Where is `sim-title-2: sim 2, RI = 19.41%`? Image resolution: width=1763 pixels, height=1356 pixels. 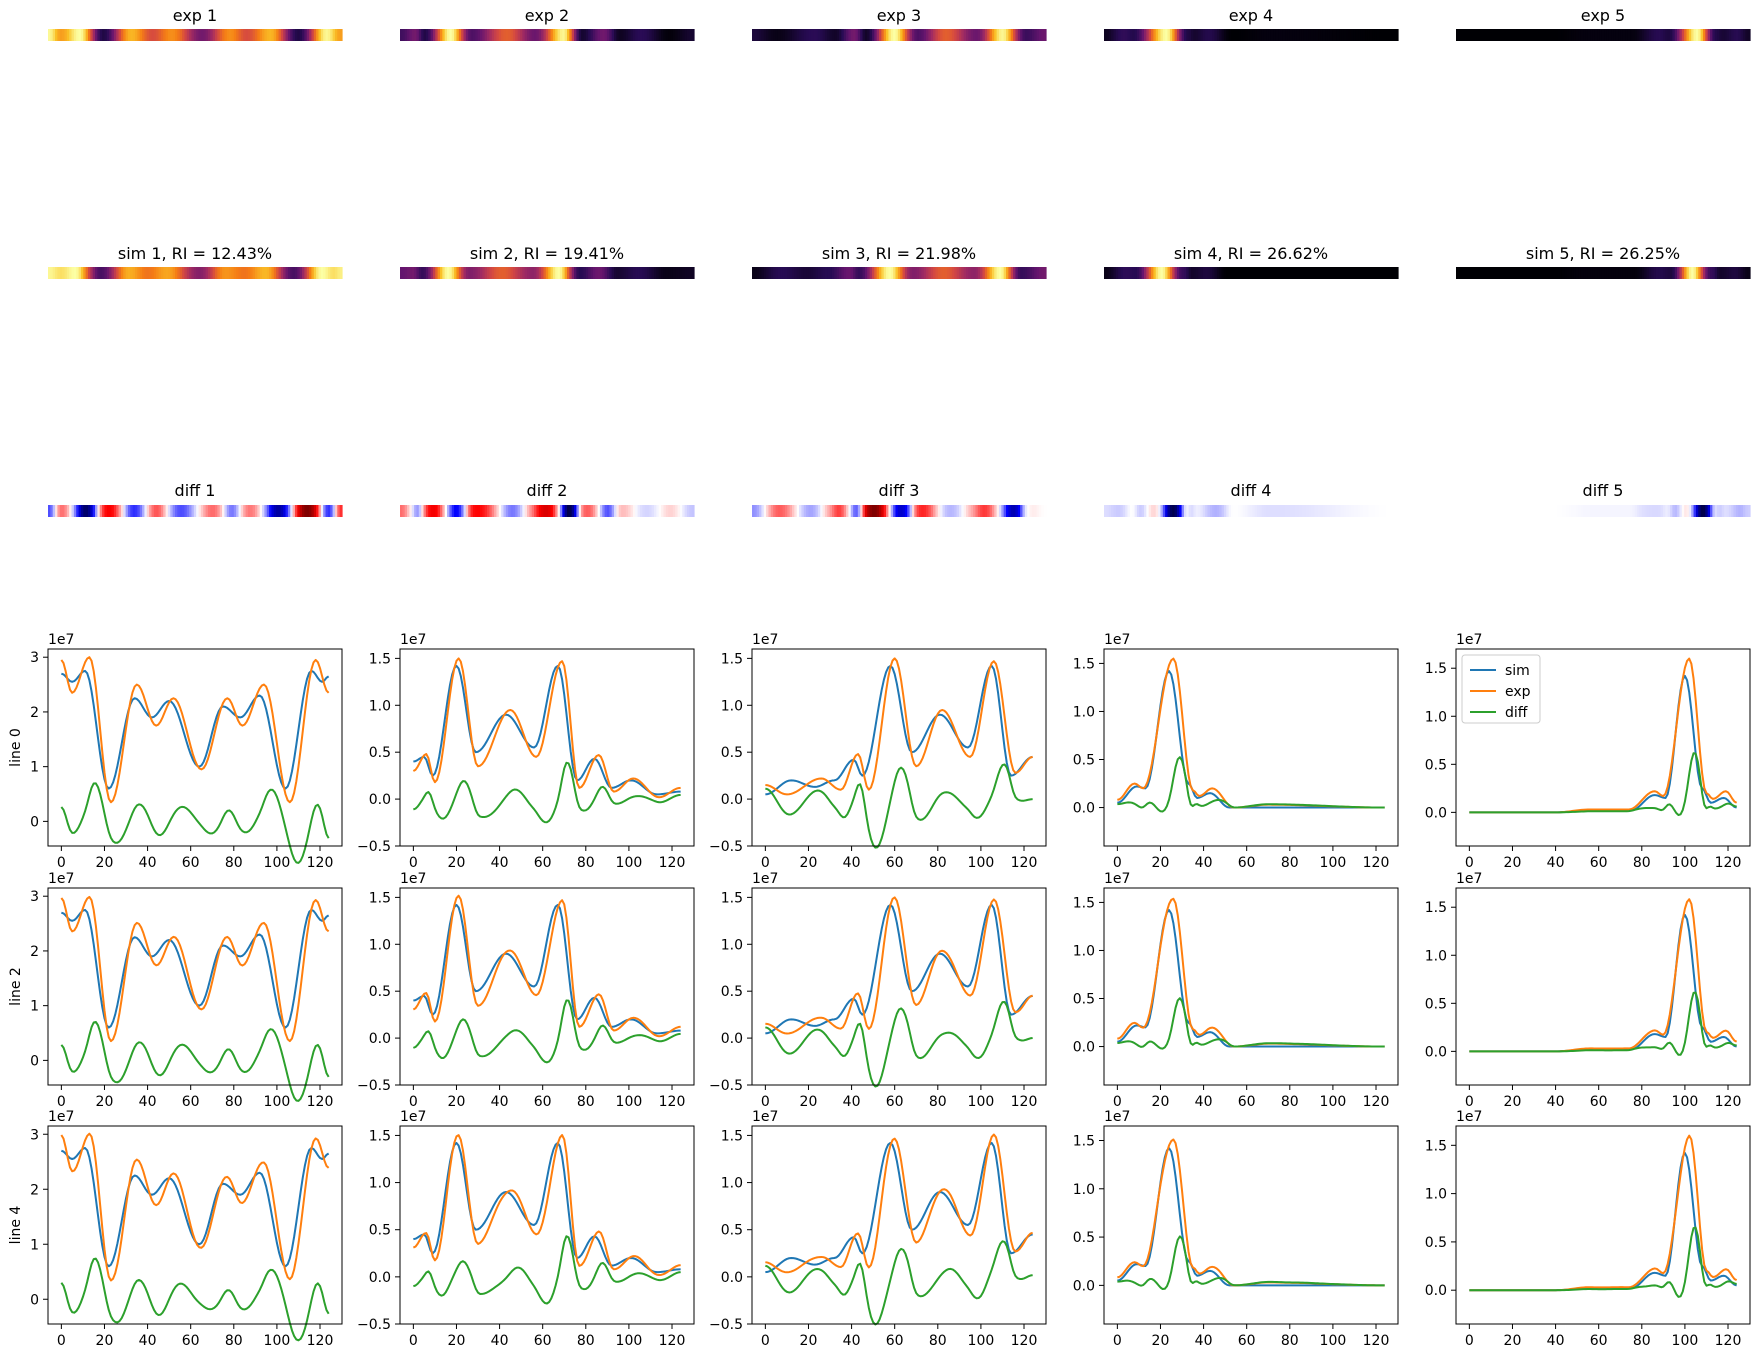 sim-title-2: sim 2, RI = 19.41% is located at coordinates (547, 253).